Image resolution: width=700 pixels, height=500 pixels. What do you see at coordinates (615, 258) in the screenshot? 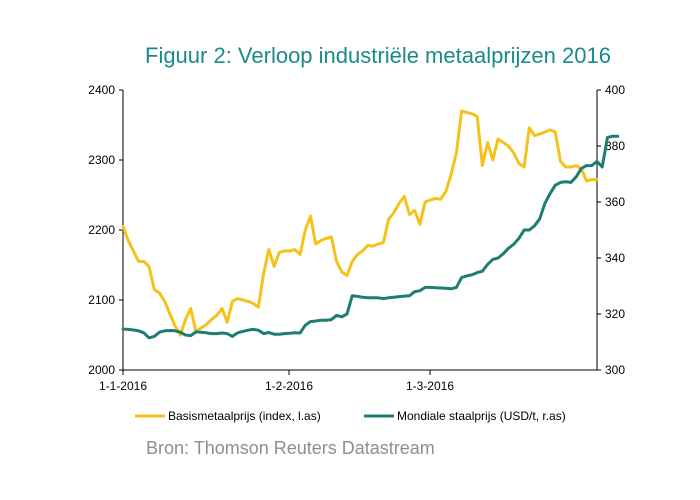
I see `right-y-tick-label: 340` at bounding box center [615, 258].